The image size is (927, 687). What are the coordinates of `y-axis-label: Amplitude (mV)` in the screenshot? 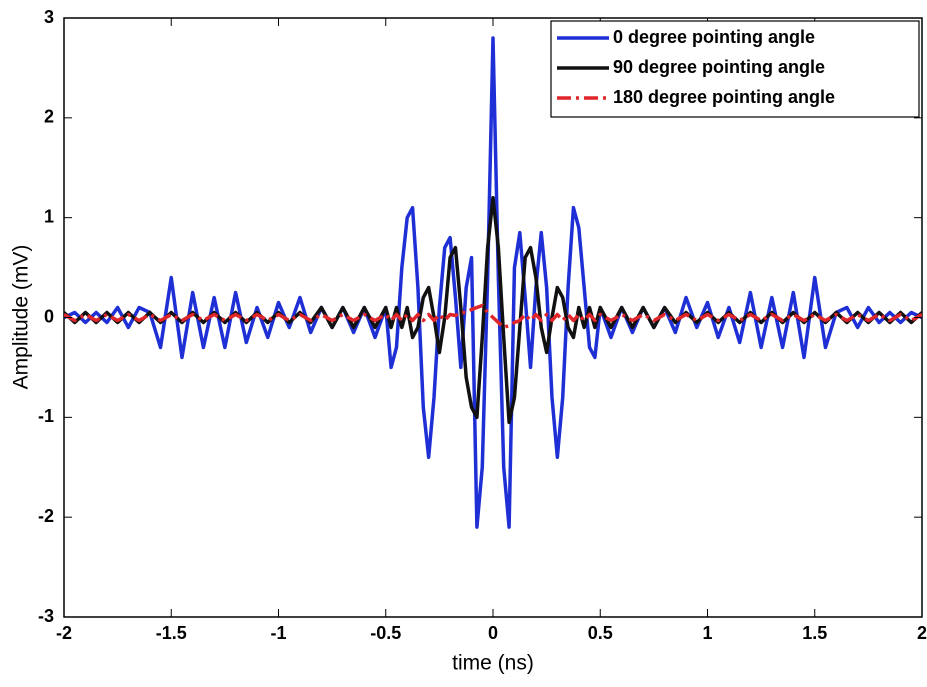 It's located at (21, 317).